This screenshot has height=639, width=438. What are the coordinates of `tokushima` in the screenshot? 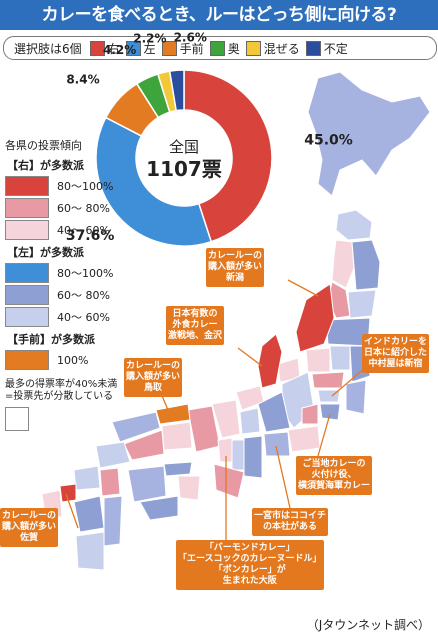 It's located at (189, 488).